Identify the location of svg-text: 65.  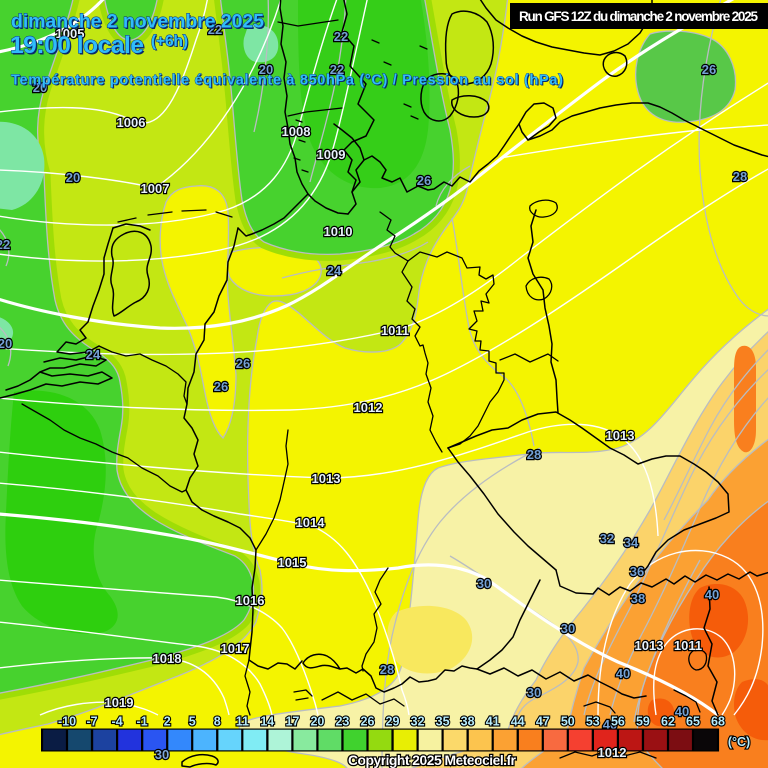
(693, 722).